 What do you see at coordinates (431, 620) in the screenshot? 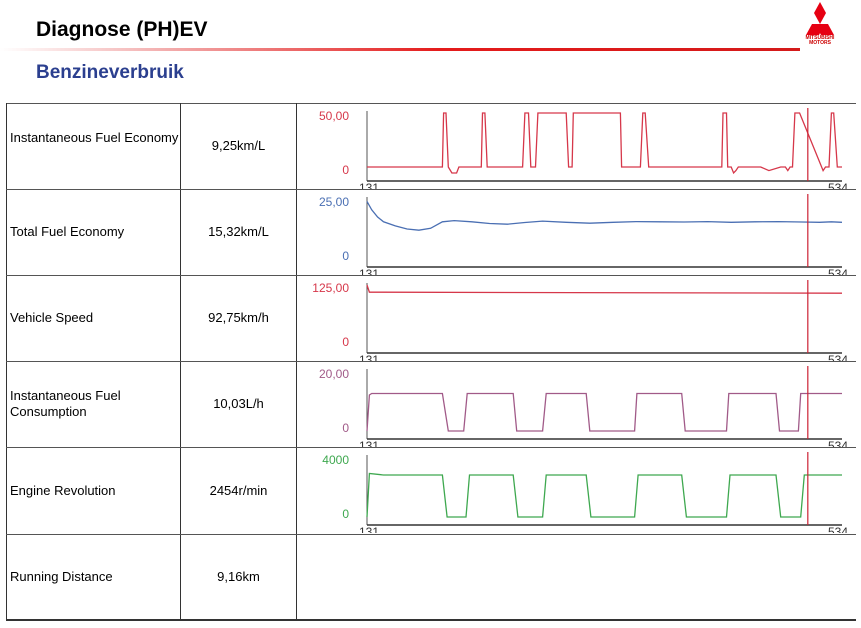
I see `table-border-bottom` at bounding box center [431, 620].